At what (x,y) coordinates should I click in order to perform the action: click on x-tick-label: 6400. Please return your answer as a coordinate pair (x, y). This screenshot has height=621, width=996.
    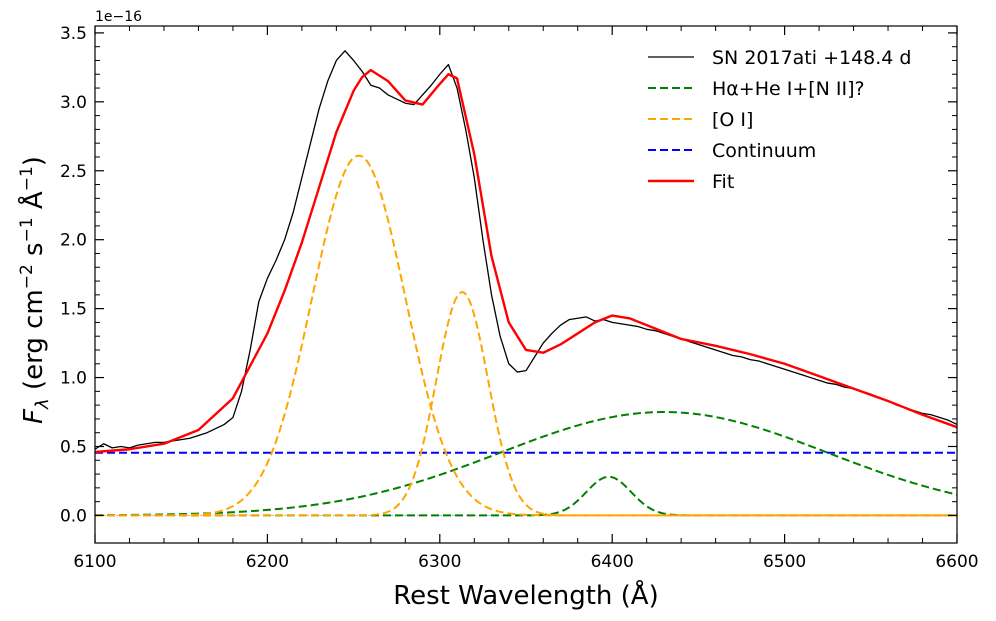
    Looking at the image, I should click on (612, 562).